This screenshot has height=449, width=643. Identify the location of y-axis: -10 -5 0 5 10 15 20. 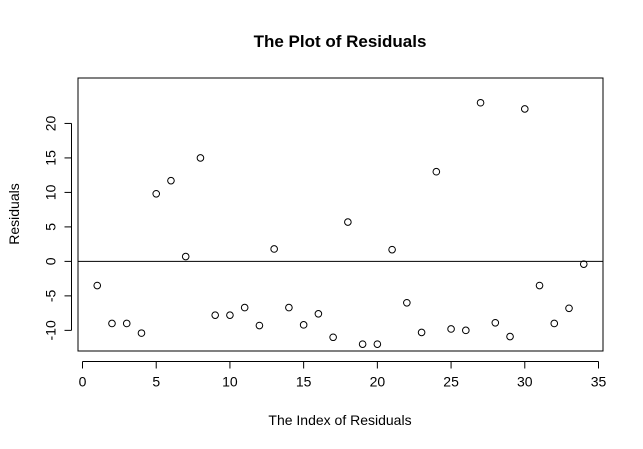
(57, 227).